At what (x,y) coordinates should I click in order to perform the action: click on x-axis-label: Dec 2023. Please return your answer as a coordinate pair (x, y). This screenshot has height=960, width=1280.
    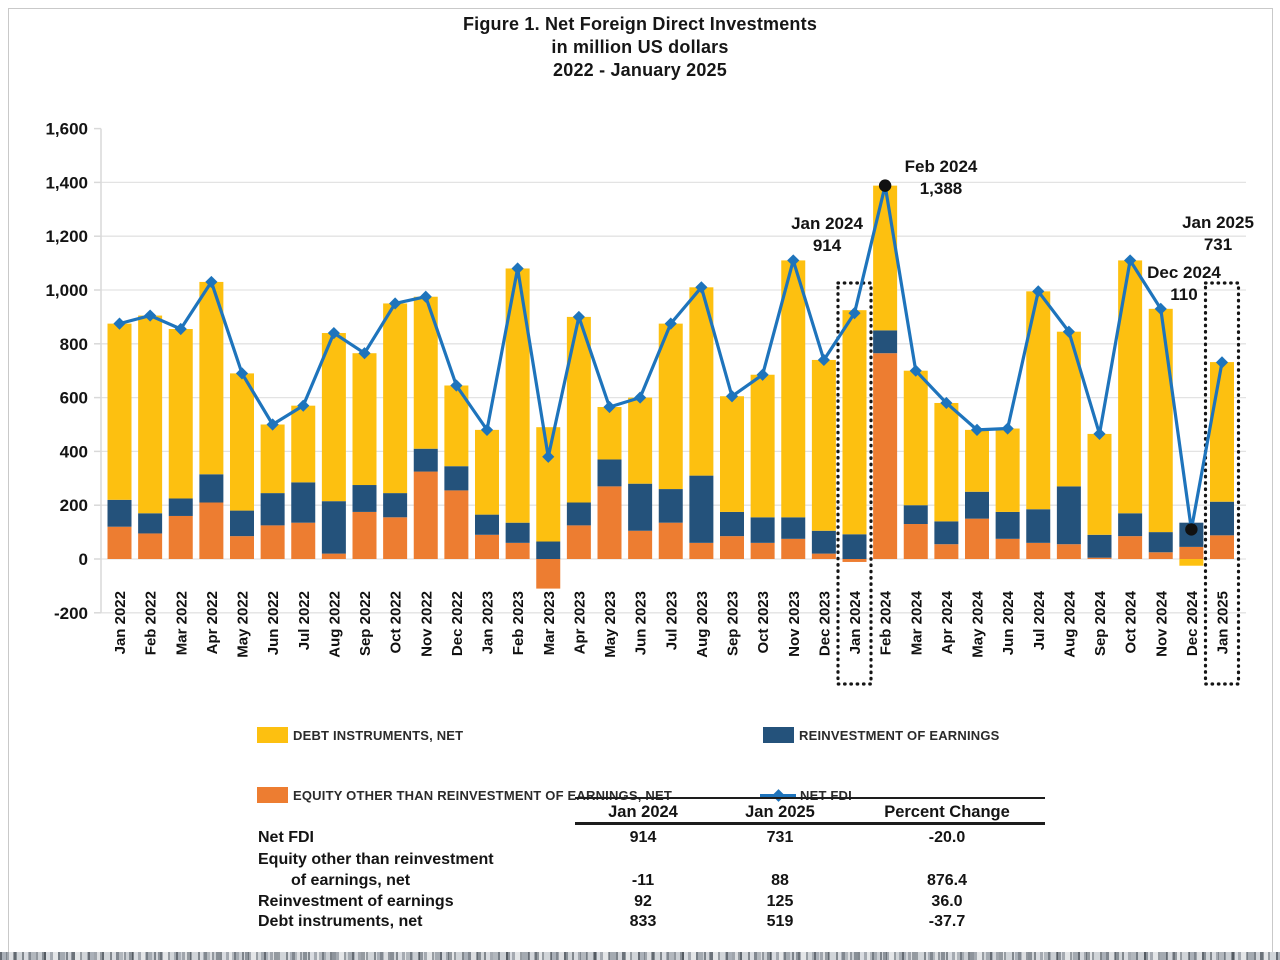
    Looking at the image, I should click on (824, 623).